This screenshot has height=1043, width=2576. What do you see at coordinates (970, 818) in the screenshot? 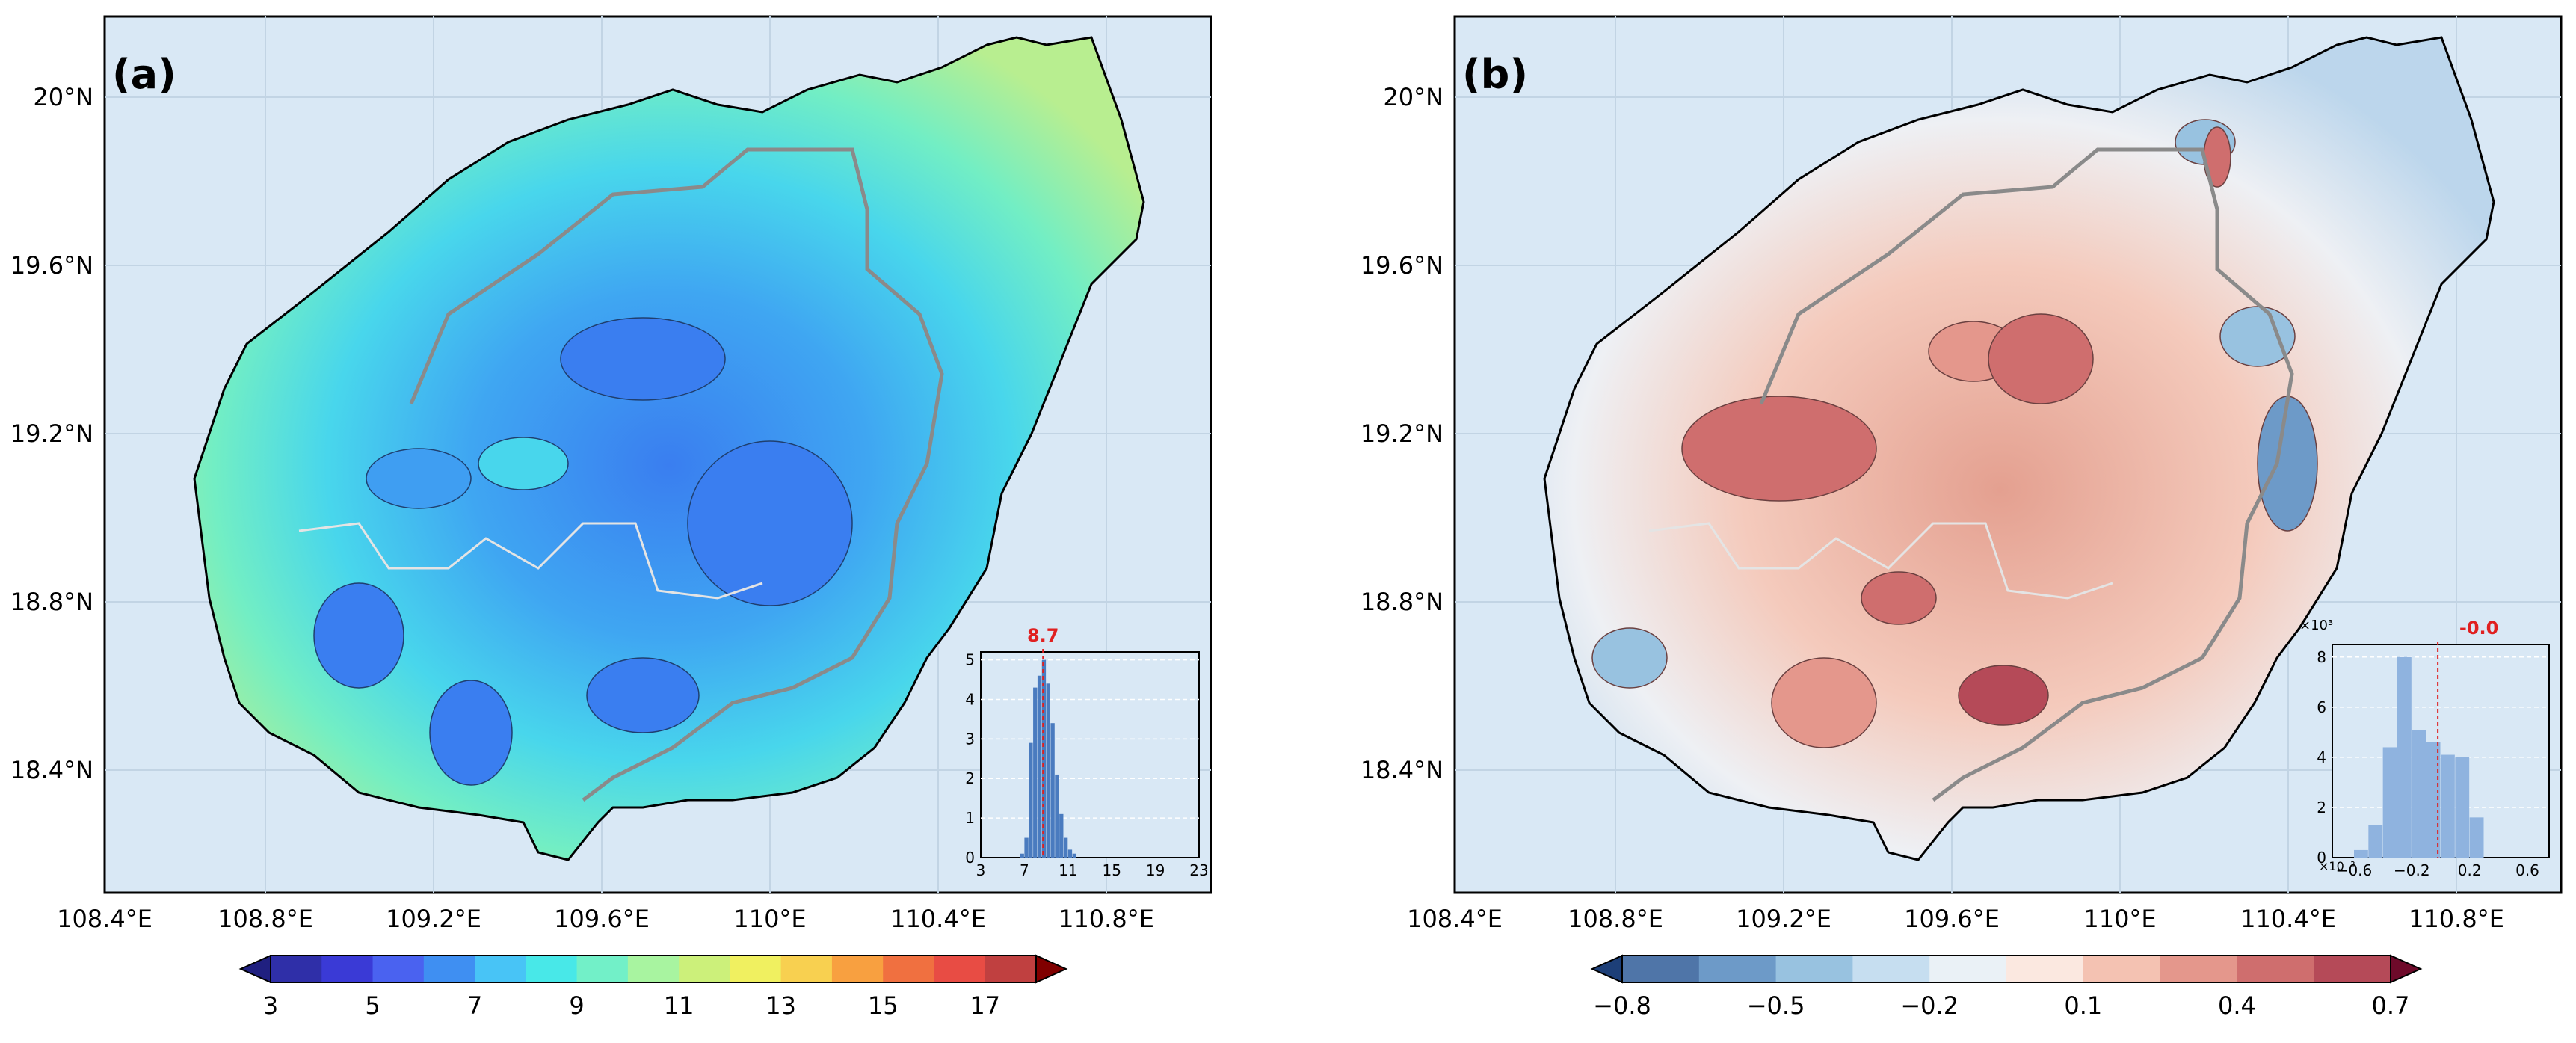
I see `inset-y-tick-label: 1` at bounding box center [970, 818].